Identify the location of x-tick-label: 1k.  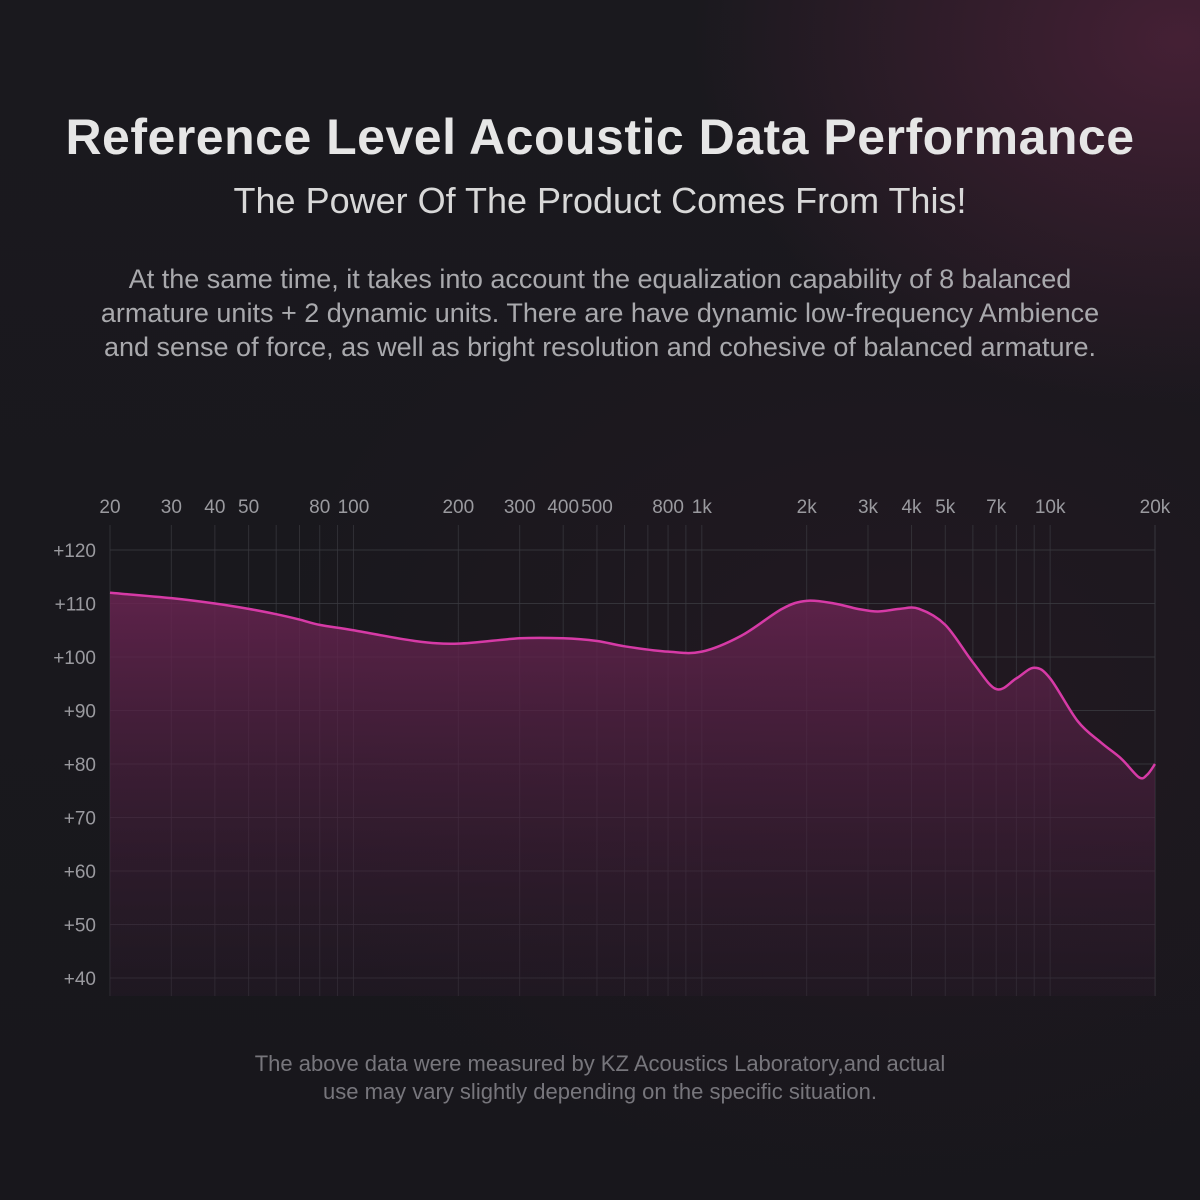
(702, 507).